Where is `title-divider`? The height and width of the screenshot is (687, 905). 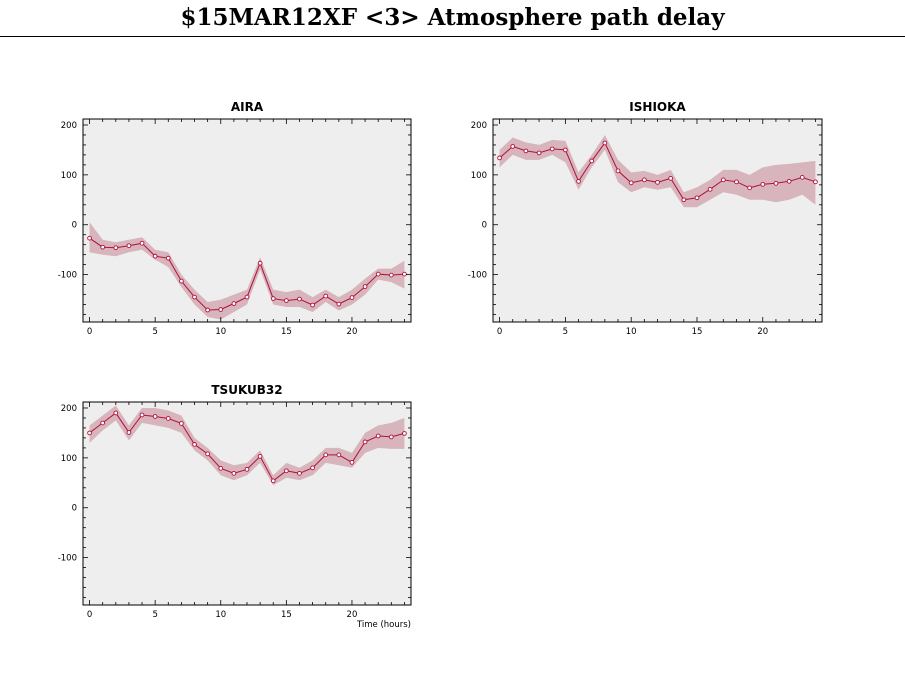
title-divider is located at coordinates (452, 36).